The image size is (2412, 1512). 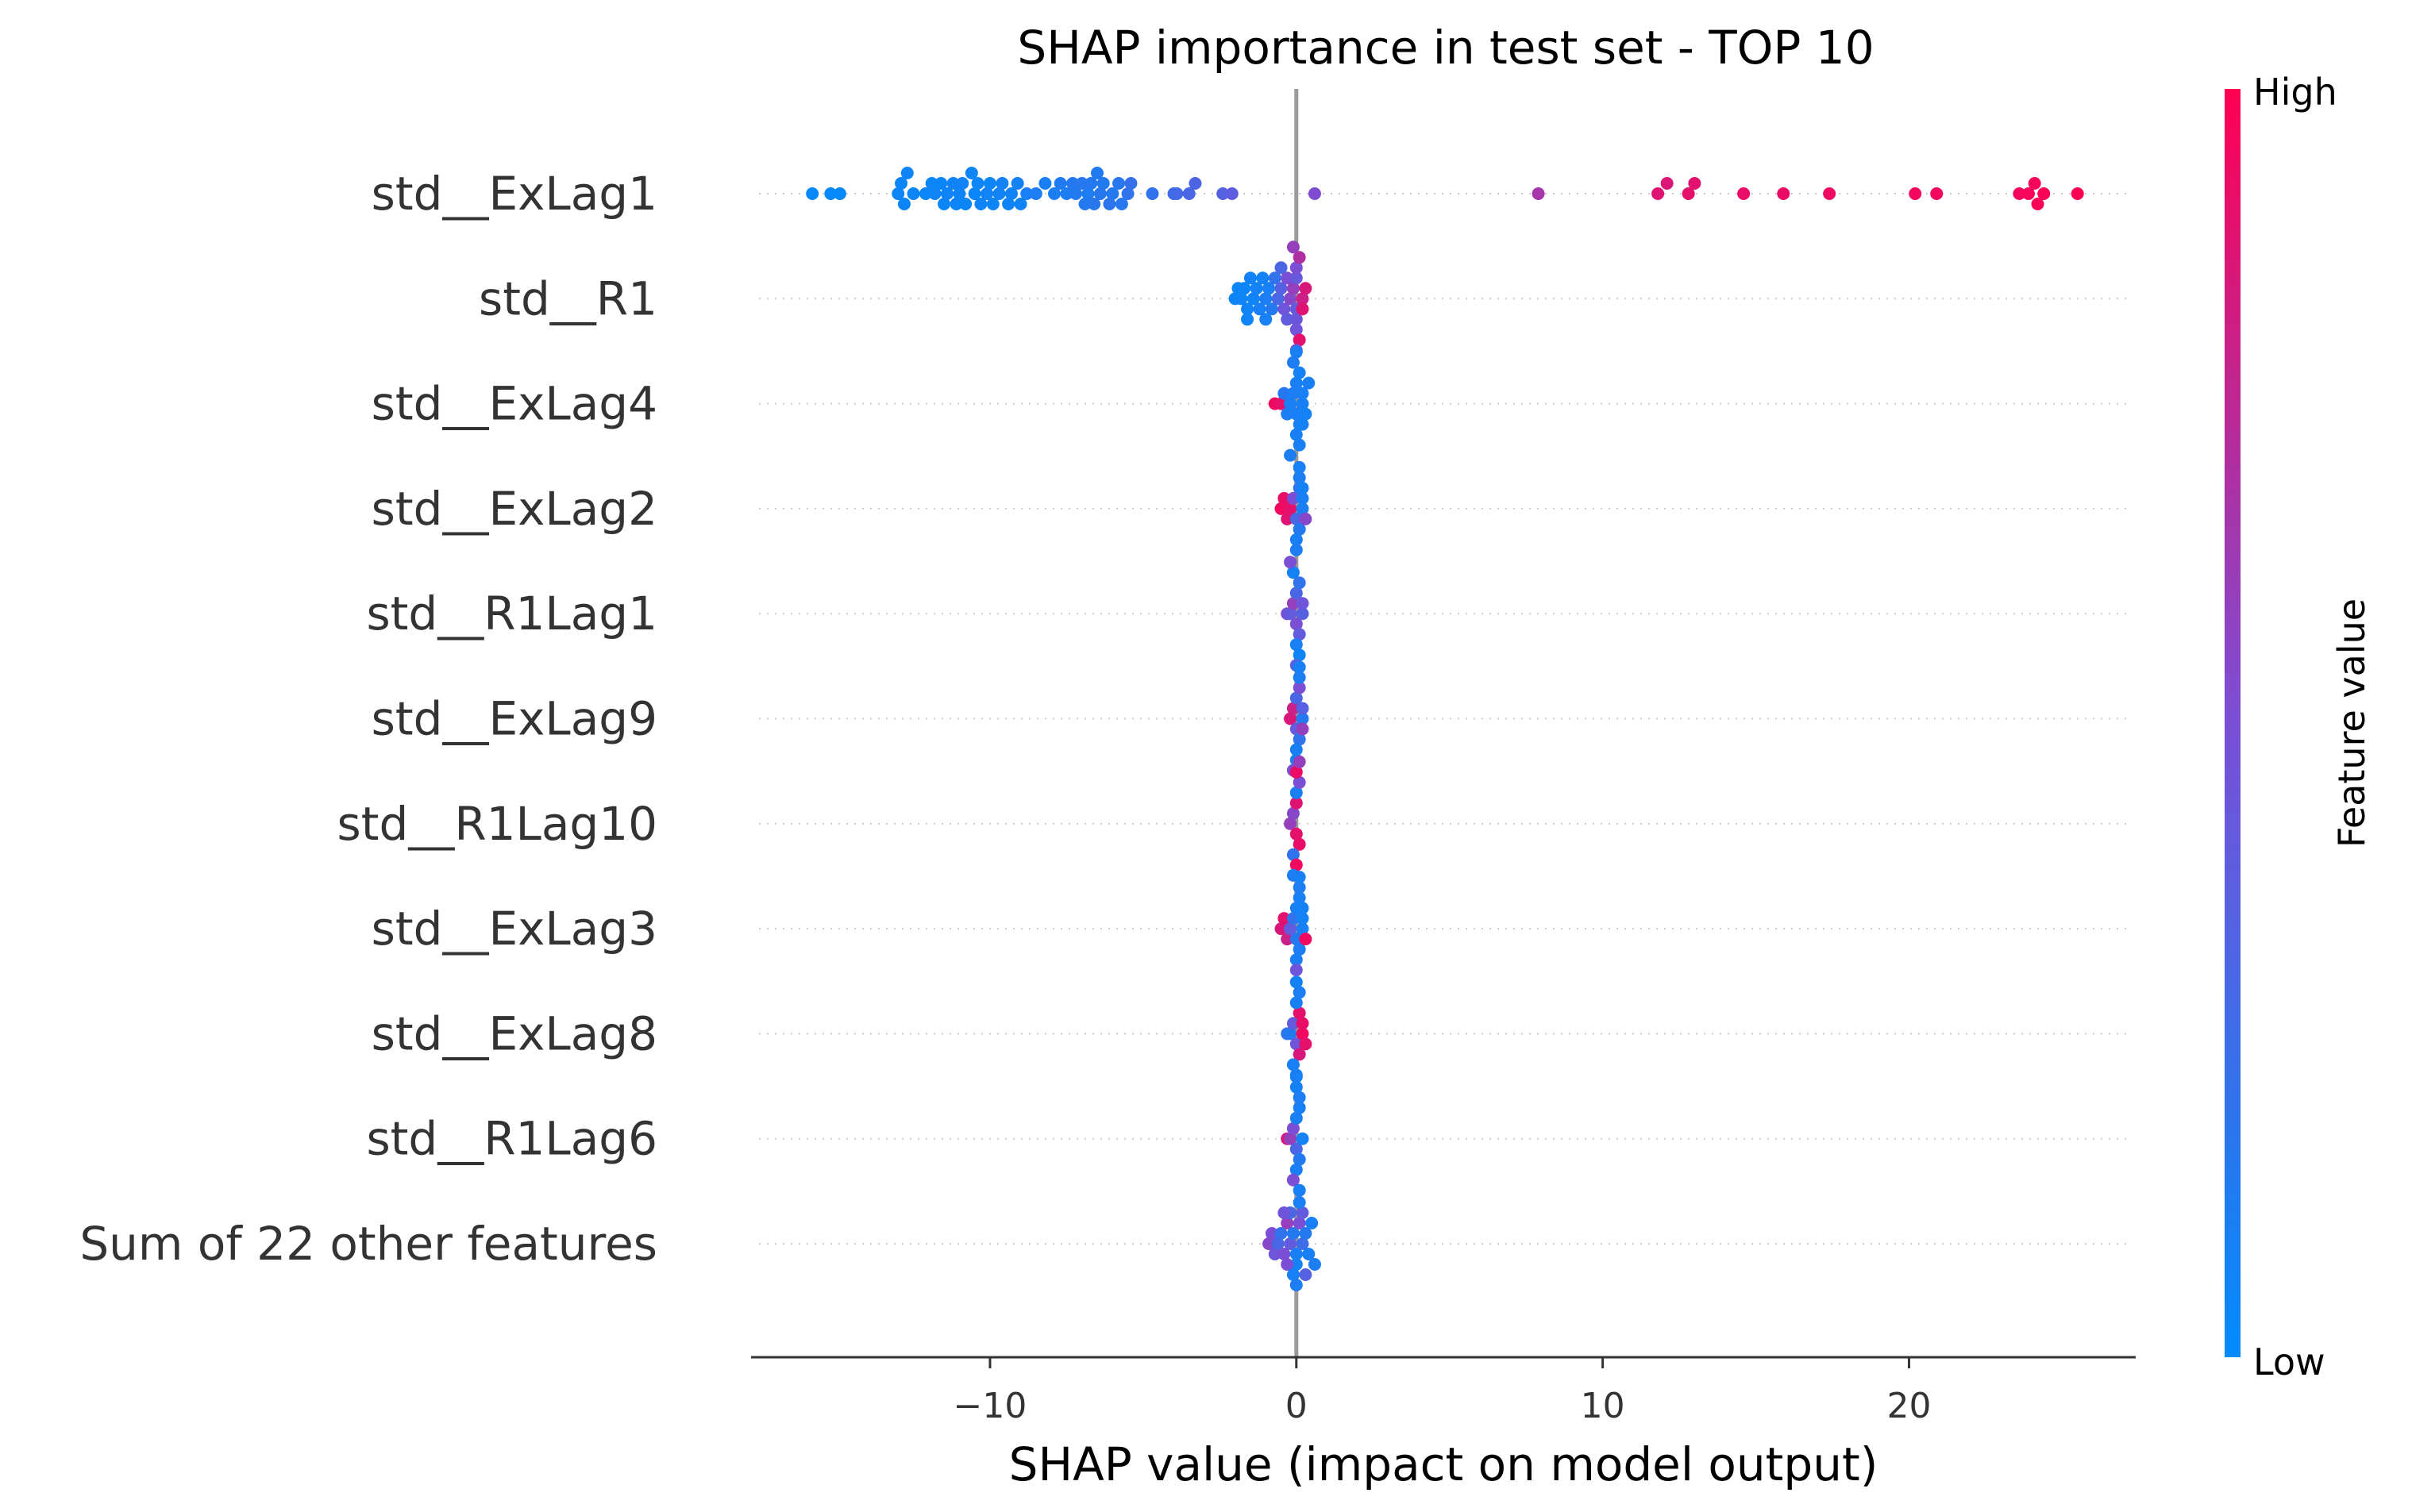 What do you see at coordinates (568, 298) in the screenshot?
I see `feature-label: std__R1` at bounding box center [568, 298].